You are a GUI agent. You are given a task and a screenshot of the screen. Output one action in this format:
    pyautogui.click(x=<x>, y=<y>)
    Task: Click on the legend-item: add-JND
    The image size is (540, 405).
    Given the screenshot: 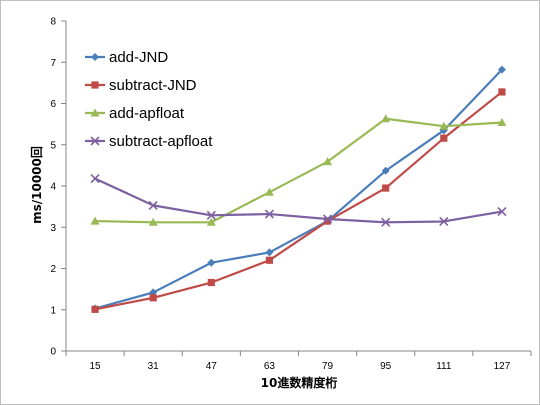 What is the action you would take?
    pyautogui.click(x=126, y=57)
    